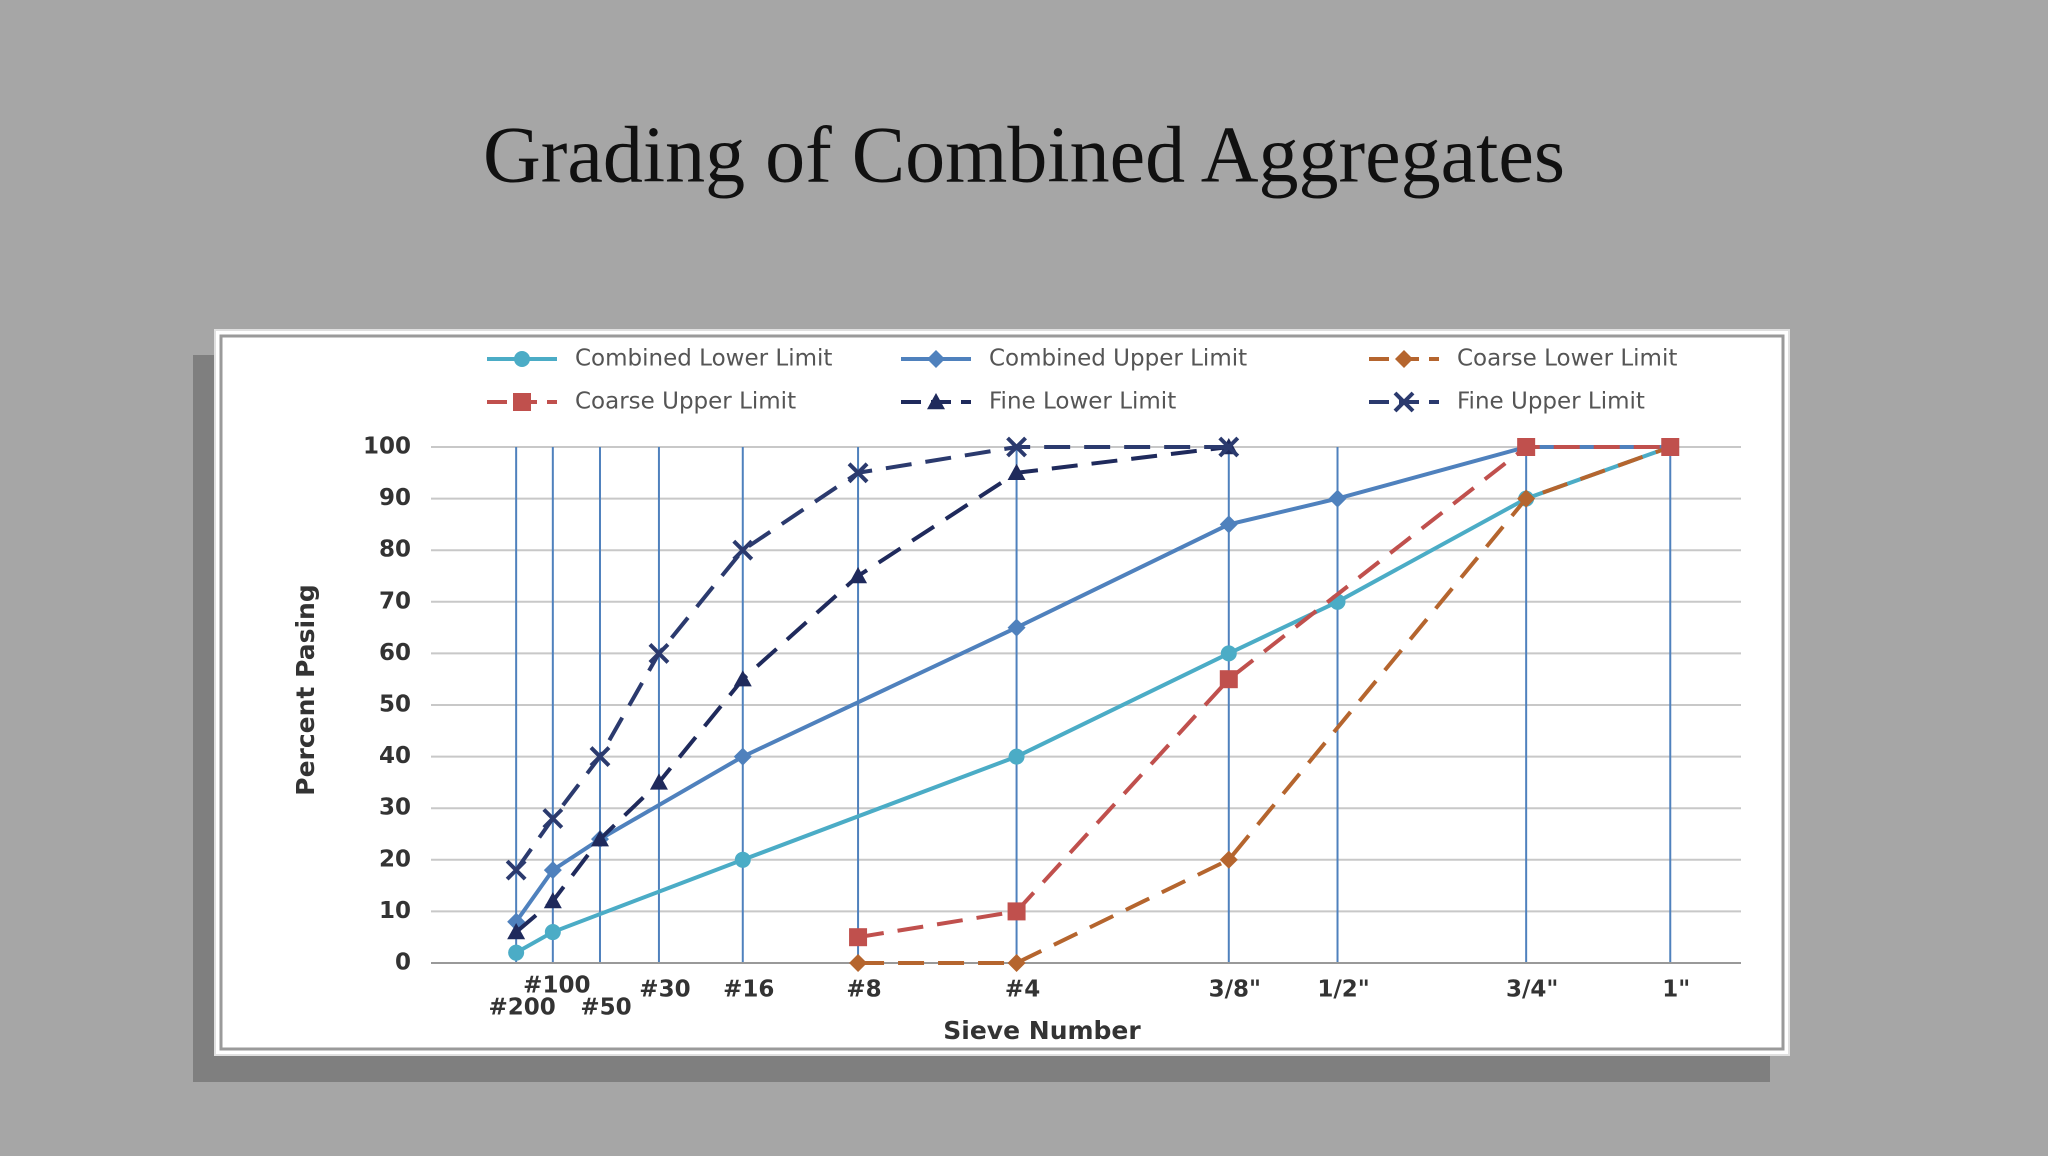  What do you see at coordinates (1235, 990) in the screenshot?
I see `x-tick-label: 3/8"` at bounding box center [1235, 990].